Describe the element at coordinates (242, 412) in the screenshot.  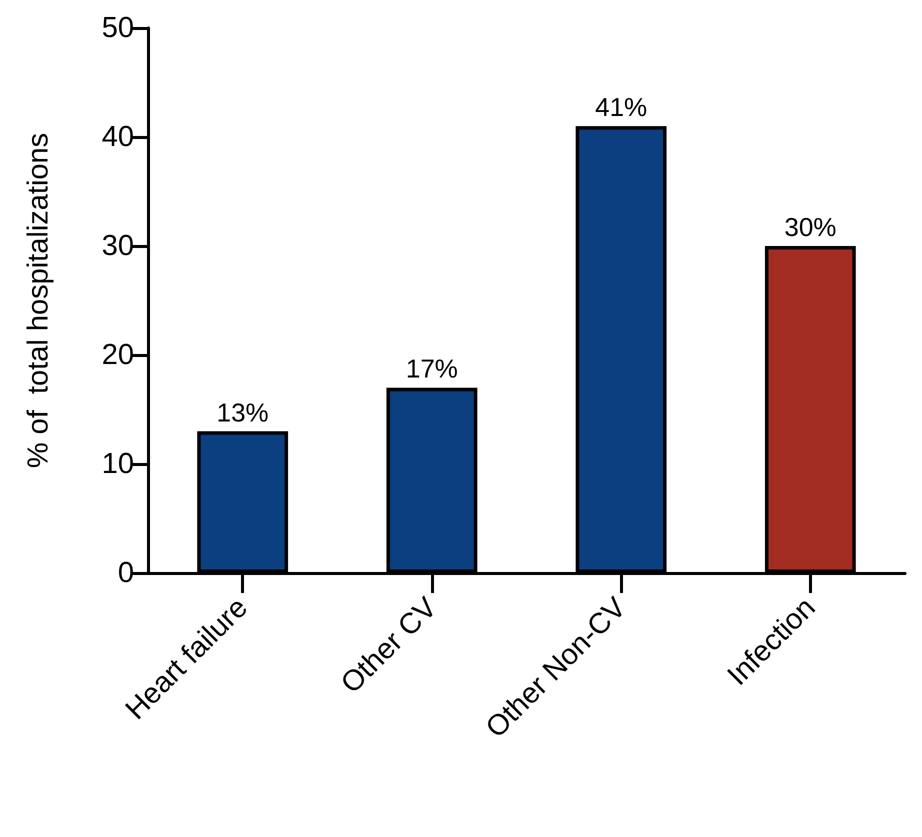
I see `data-label: 13%` at that location.